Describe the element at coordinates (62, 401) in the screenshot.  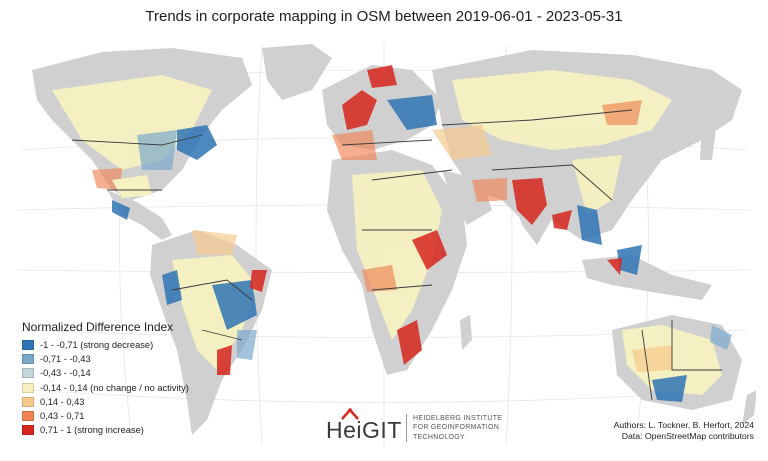
I see `legend-label: 0,14 - 0,43` at that location.